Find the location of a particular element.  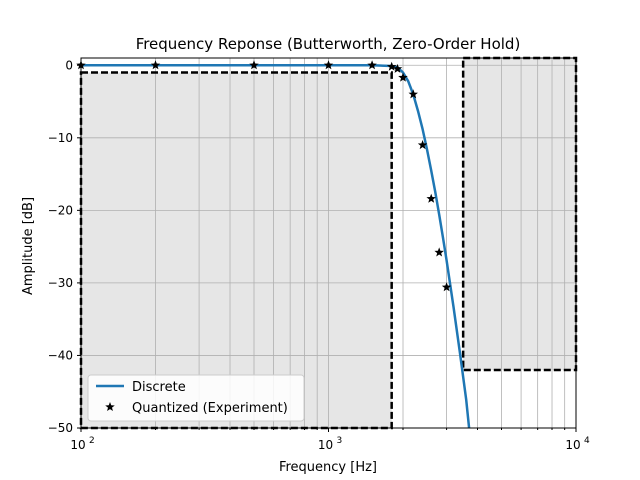

y-tick-label: −50 is located at coordinates (60, 428).